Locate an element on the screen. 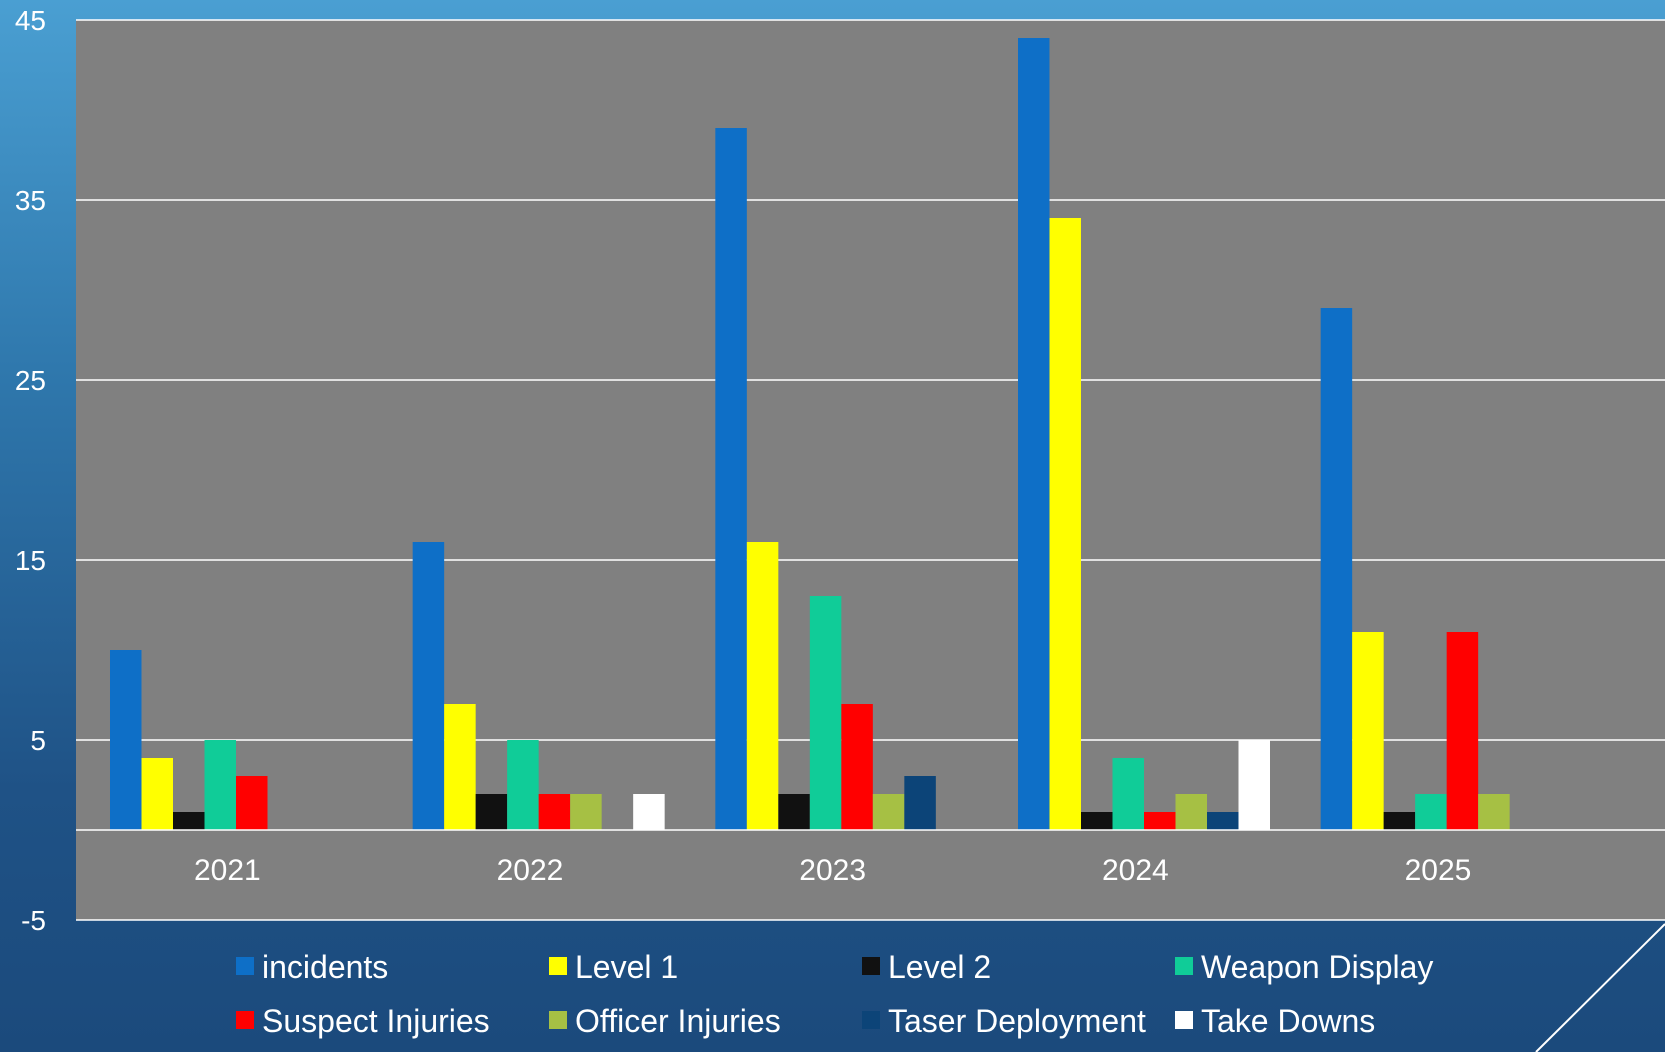  y-tick-label: 5 is located at coordinates (38, 740).